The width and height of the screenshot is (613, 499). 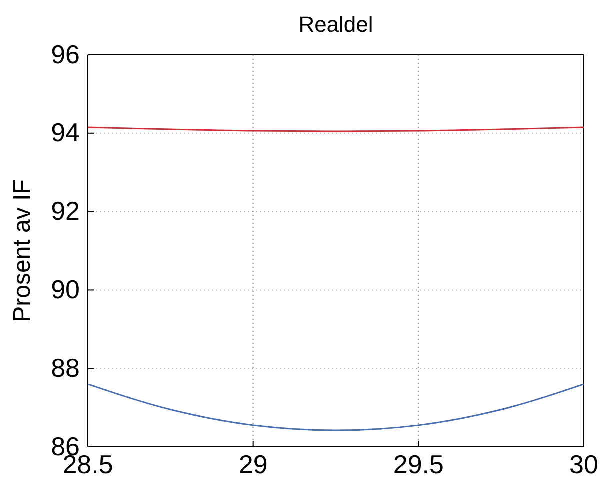 I want to click on y-tick-label: 88, so click(x=65, y=367).